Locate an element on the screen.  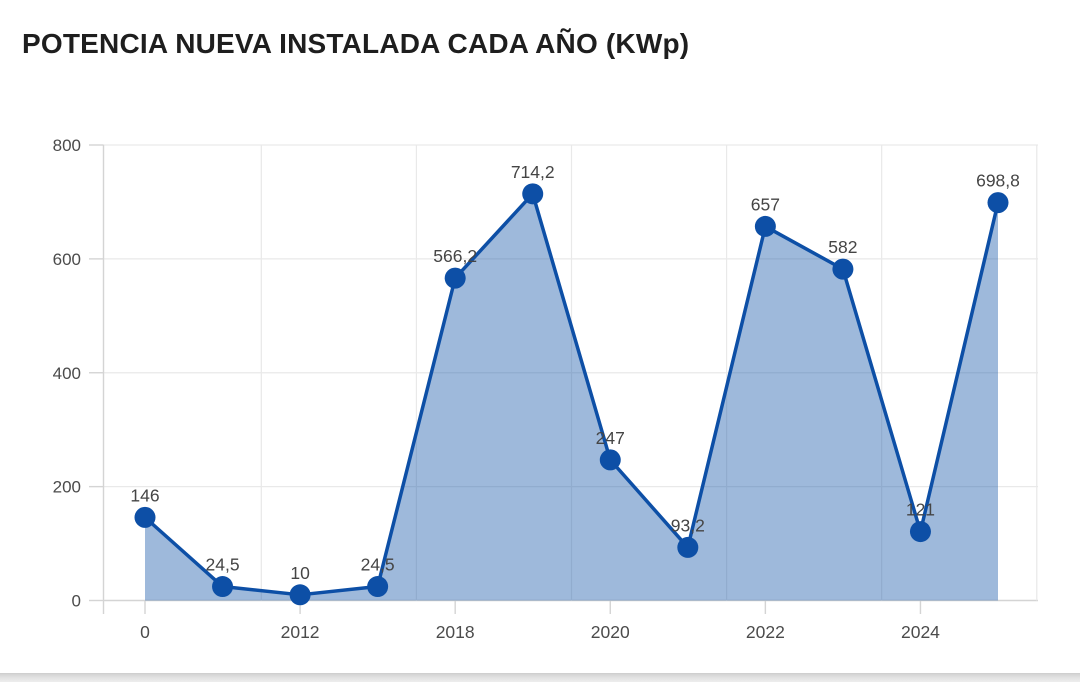
chart-title: POTENCIA NUEVA INSTALADA CADA AÑO (KWp) is located at coordinates (356, 43).